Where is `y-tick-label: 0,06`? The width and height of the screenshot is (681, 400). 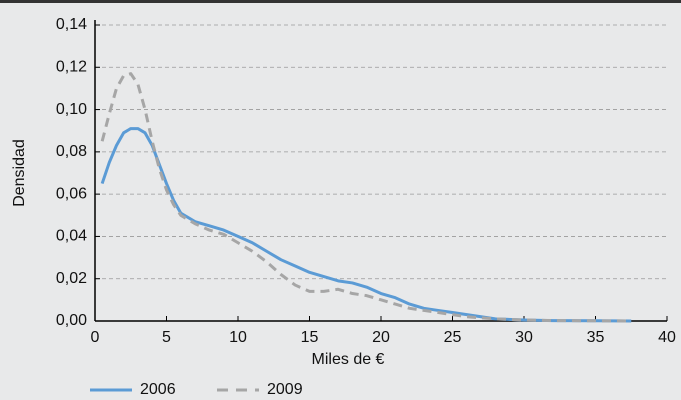 y-tick-label: 0,06 is located at coordinates (71, 193).